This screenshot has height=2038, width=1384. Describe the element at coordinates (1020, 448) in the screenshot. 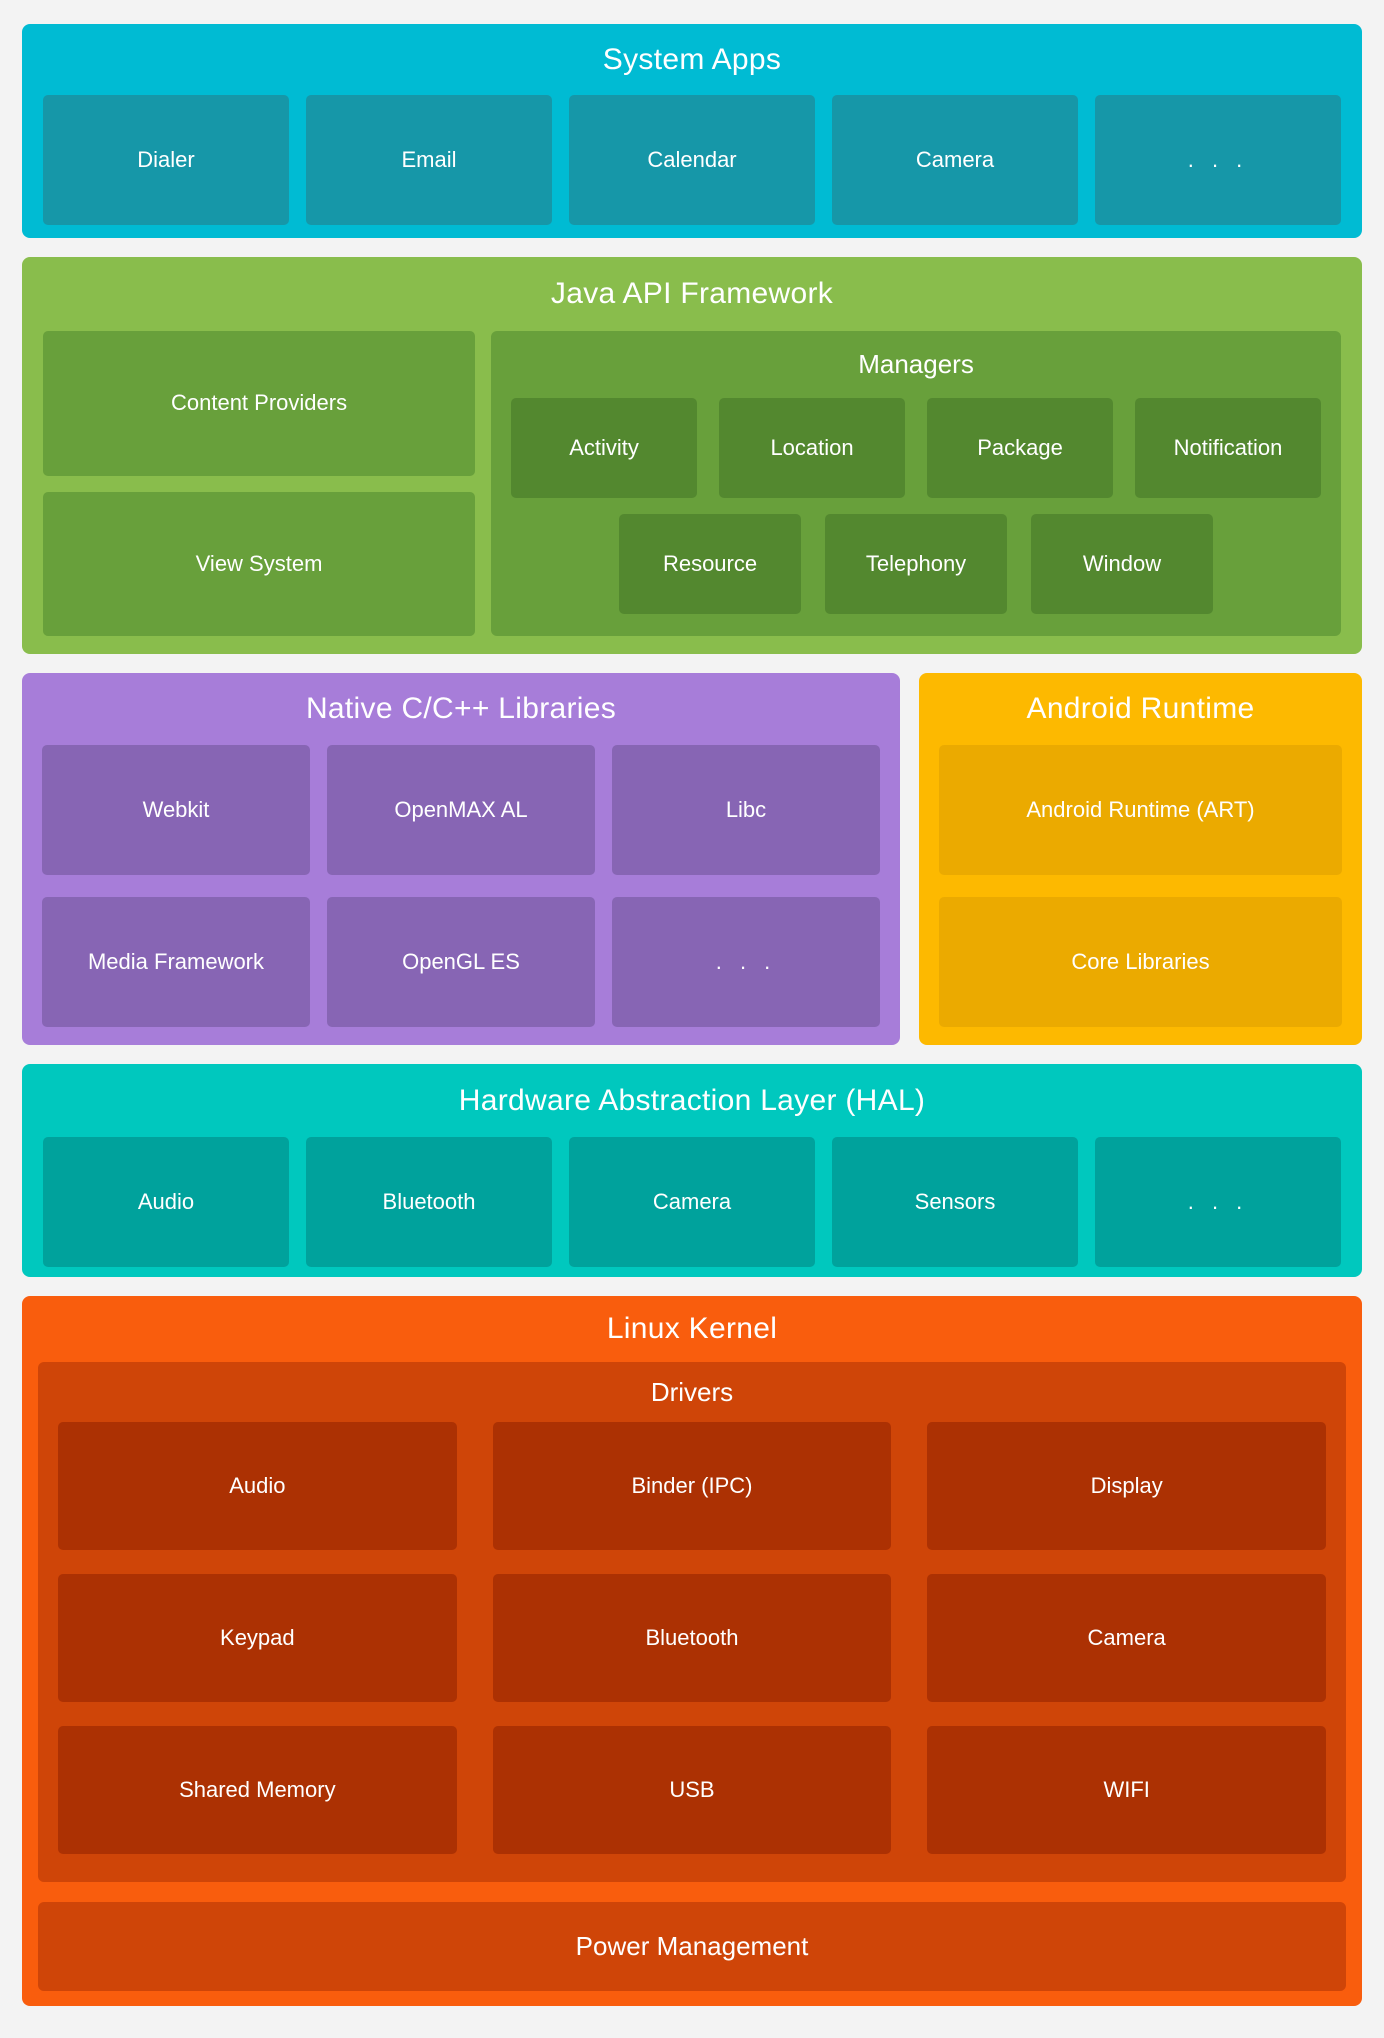

I see `box-package-manager: Package` at that location.